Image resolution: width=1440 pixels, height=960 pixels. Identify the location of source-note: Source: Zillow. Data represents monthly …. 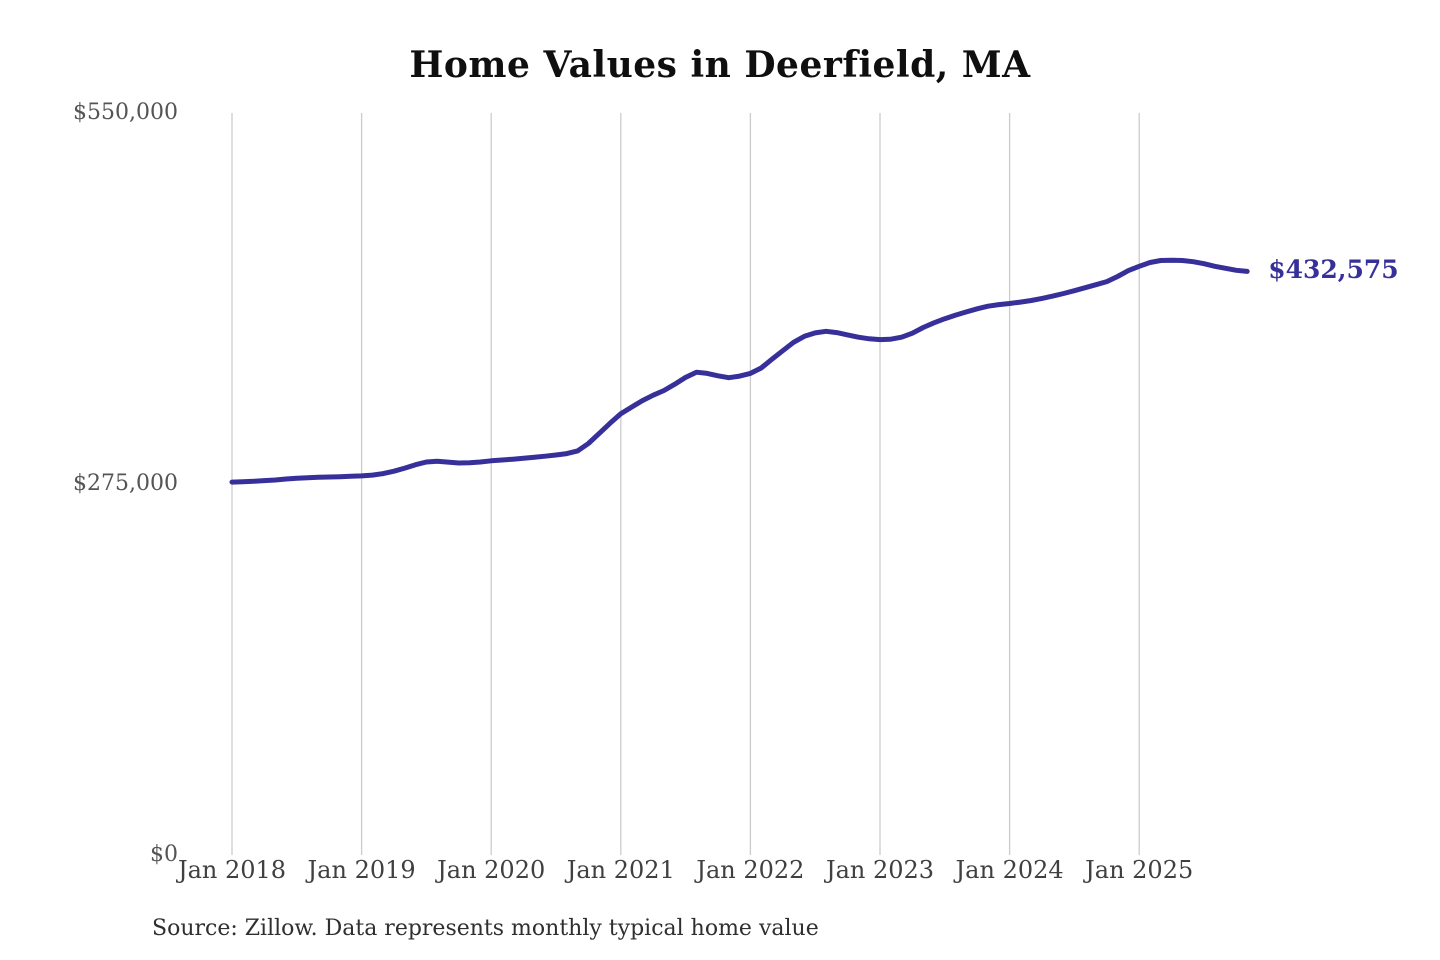
(485, 928).